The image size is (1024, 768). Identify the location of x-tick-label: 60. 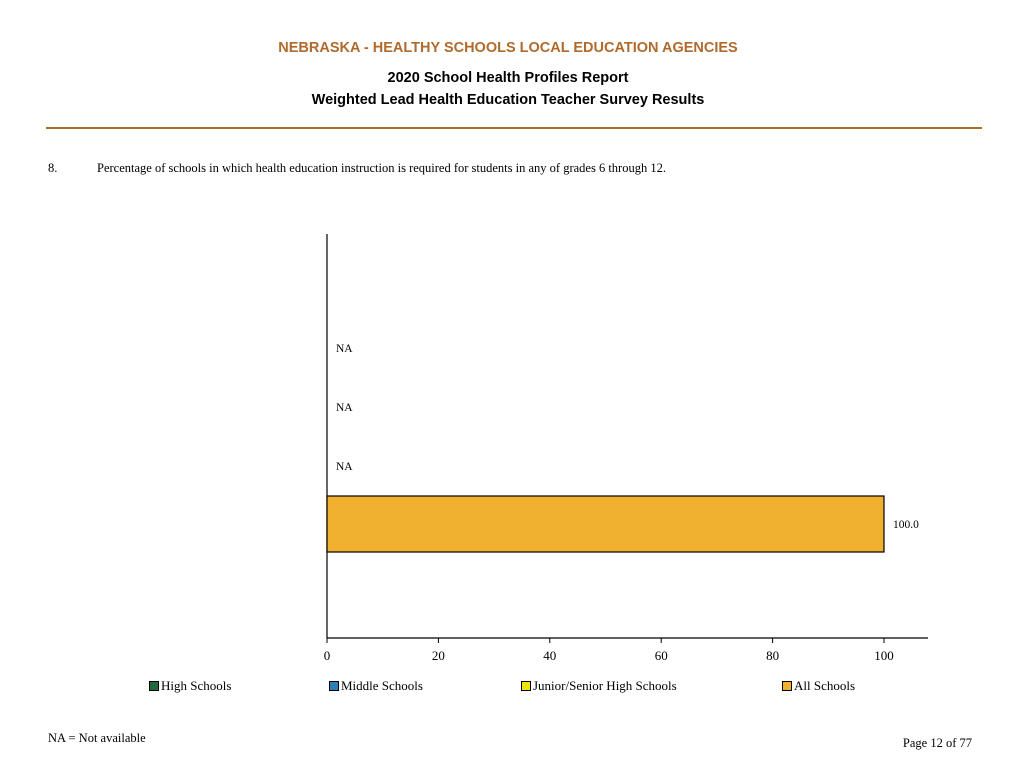
(661, 655).